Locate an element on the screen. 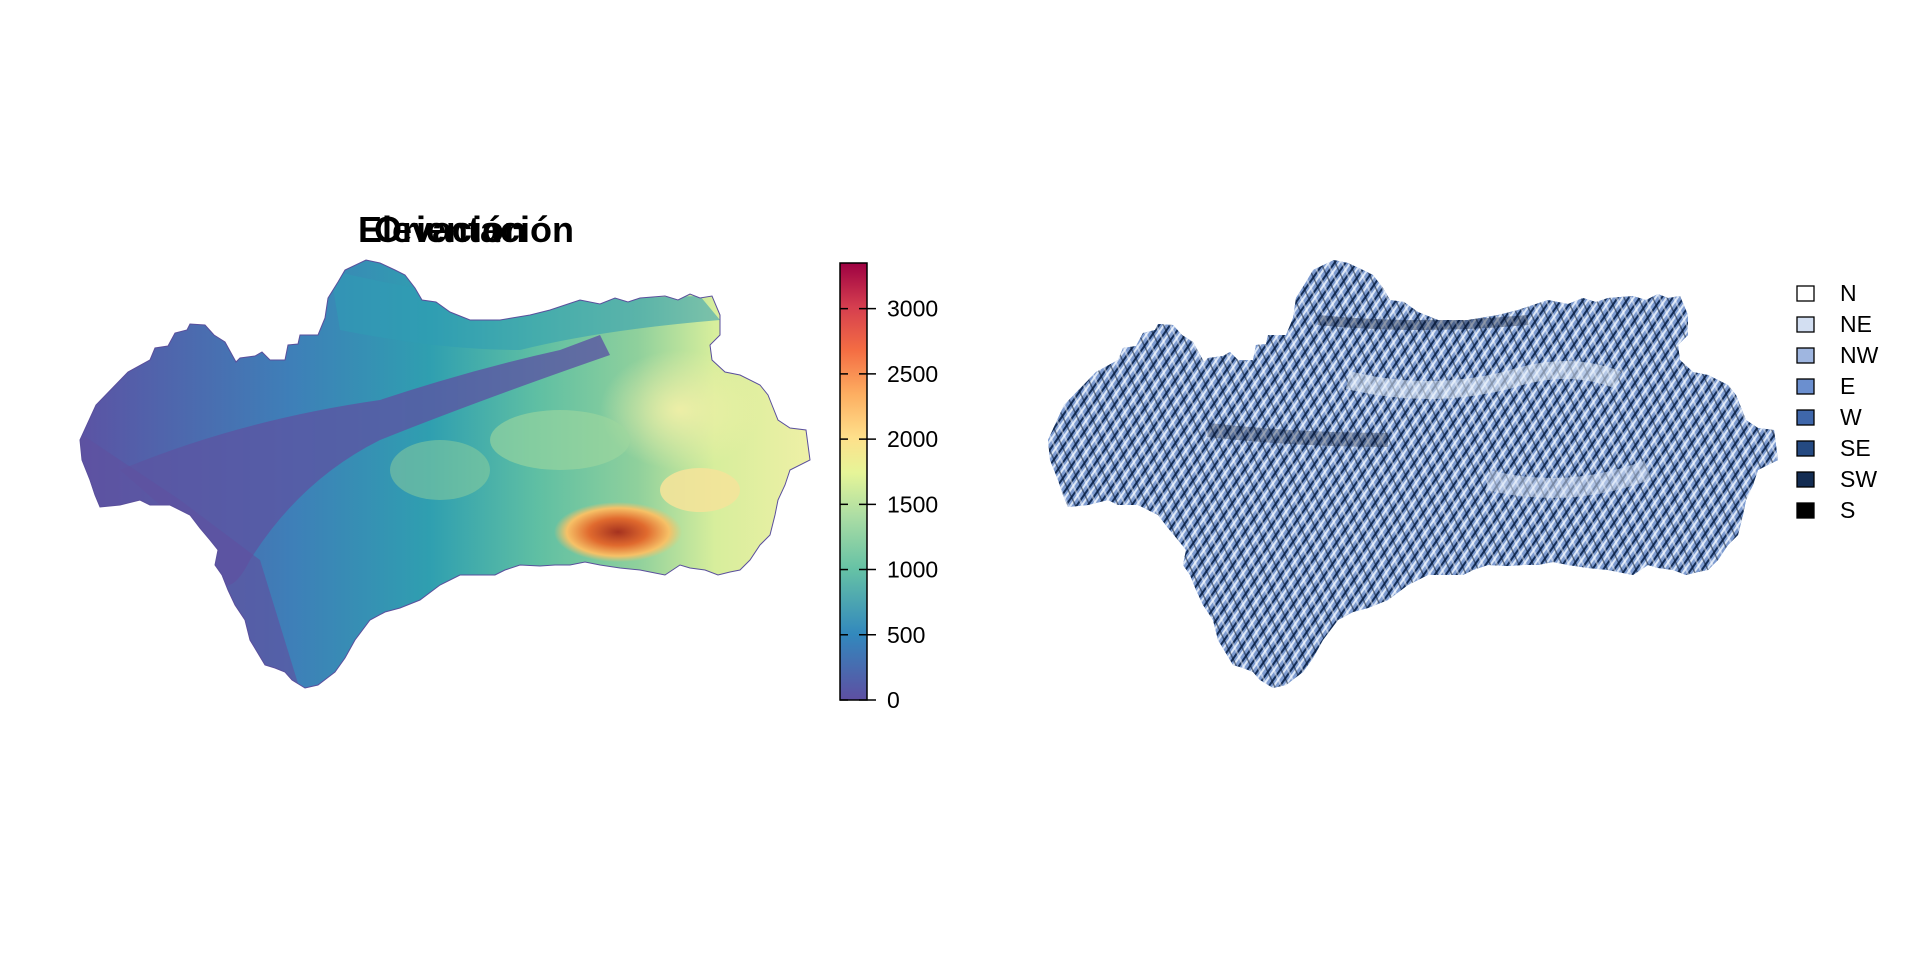 The height and width of the screenshot is (960, 1920). colorbar-tick-label: 500 is located at coordinates (906, 635).